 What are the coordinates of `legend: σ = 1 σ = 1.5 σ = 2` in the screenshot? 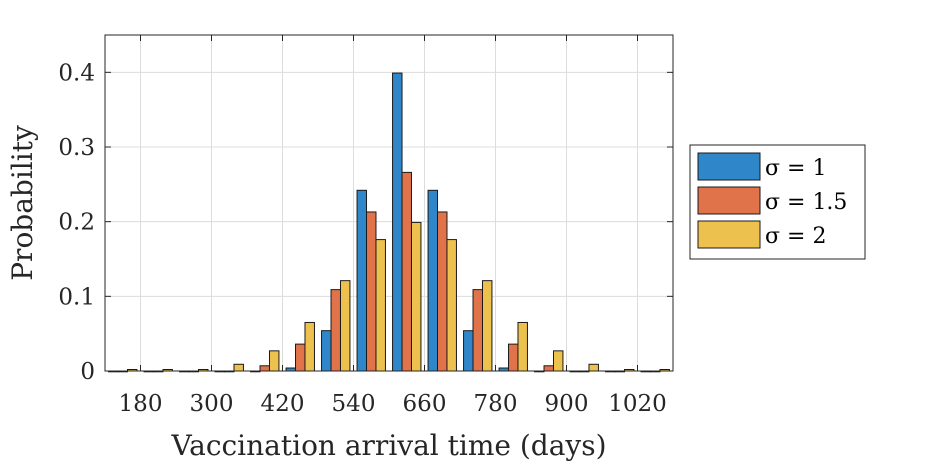 It's located at (777, 202).